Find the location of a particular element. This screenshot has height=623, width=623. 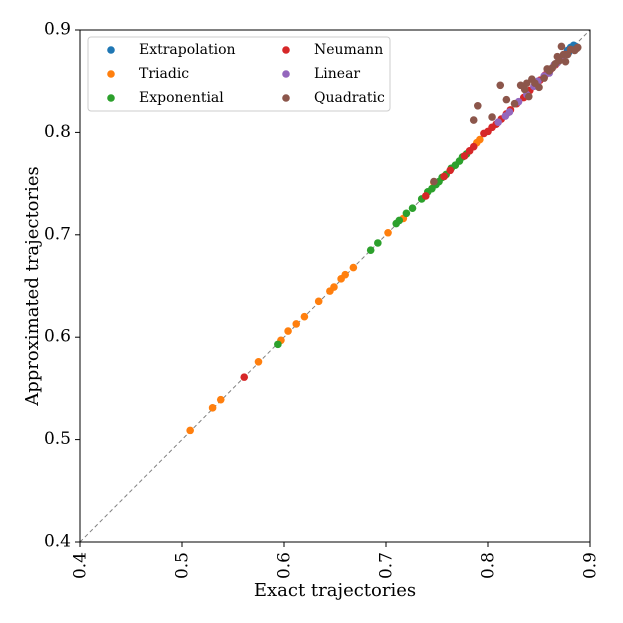

legend-marker-exponential is located at coordinates (111, 98).